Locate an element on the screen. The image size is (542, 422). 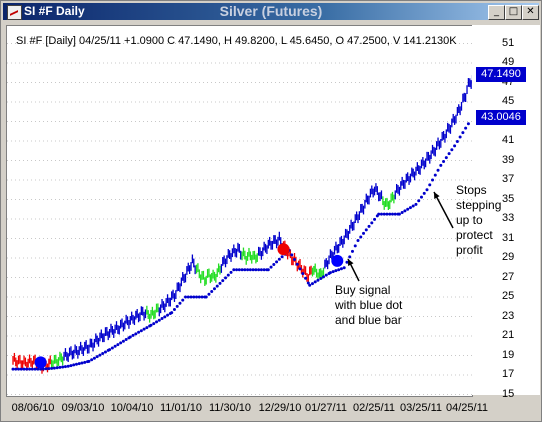
price-axis: 51494745434139373533312927252321191715 is located at coordinates (506, 212).